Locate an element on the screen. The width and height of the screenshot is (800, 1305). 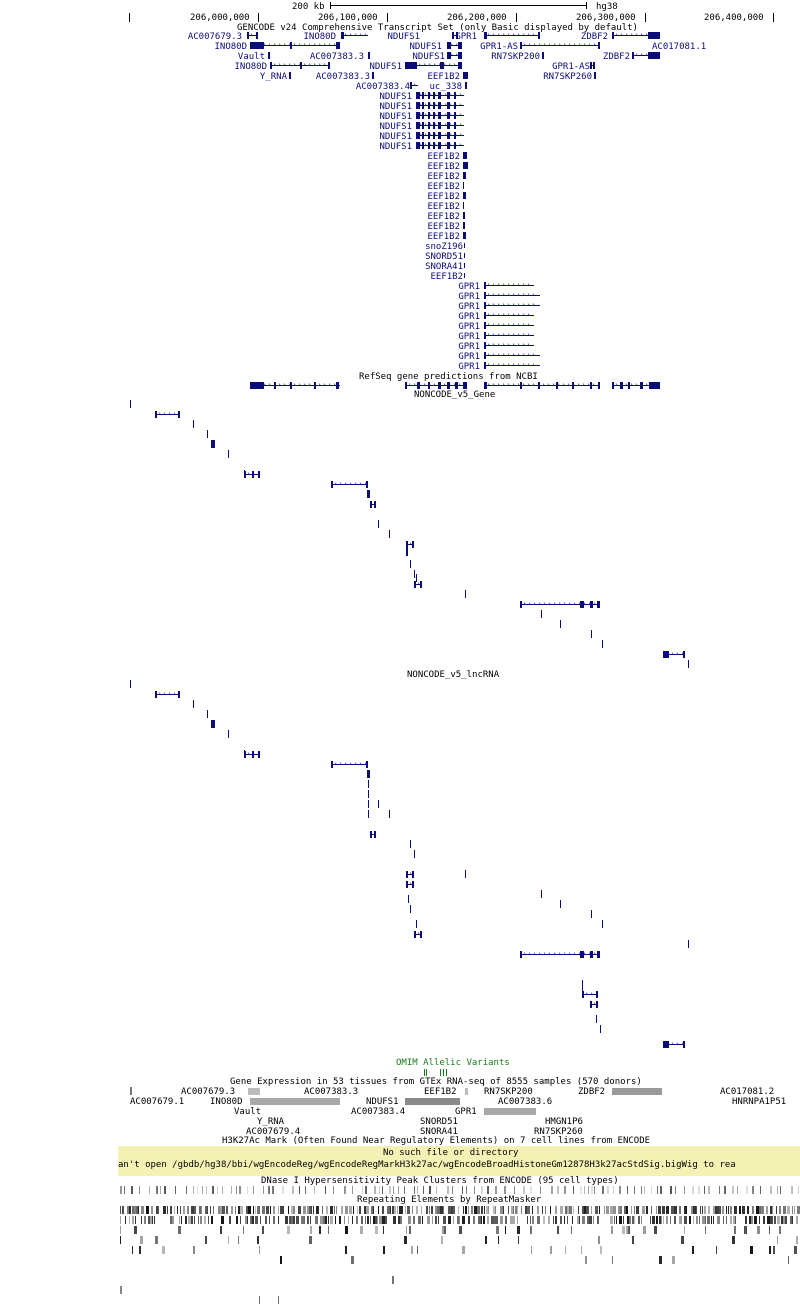
omim-variant-ticks is located at coordinates (435, 1072).